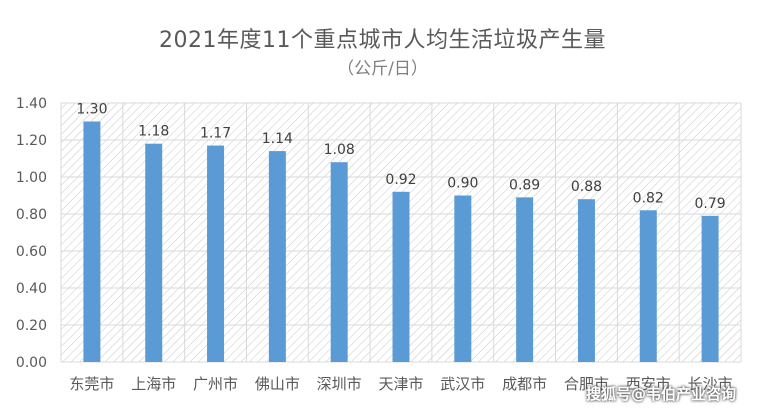  What do you see at coordinates (31, 215) in the screenshot?
I see `y-tick-label: 0.80` at bounding box center [31, 215].